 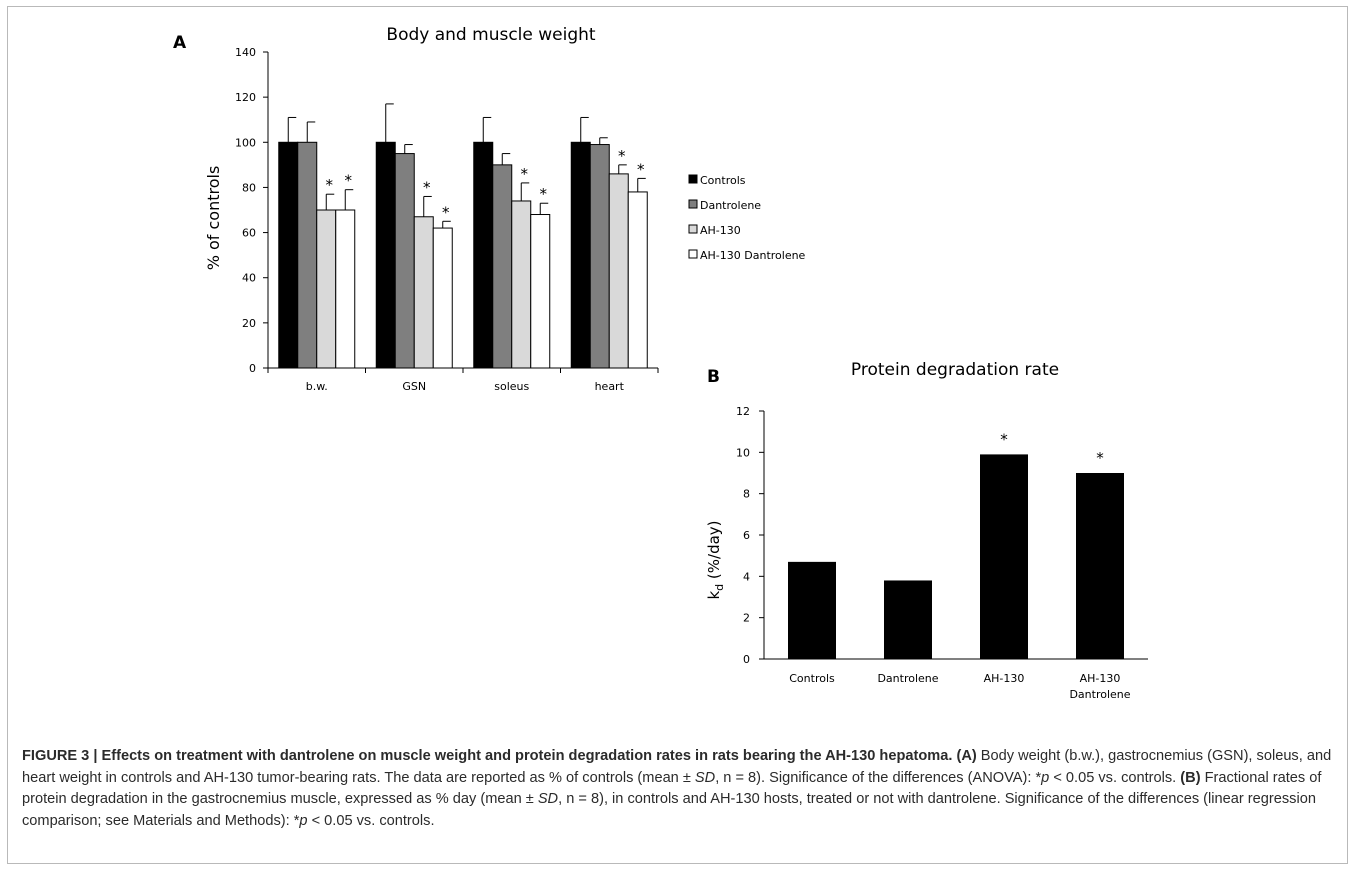 What do you see at coordinates (746, 494) in the screenshot?
I see `chart-b-y-tick-label: 8` at bounding box center [746, 494].